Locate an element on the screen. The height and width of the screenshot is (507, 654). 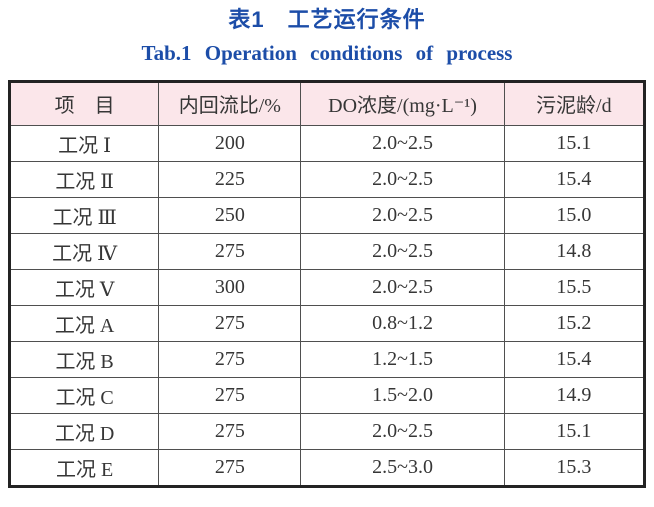
column-header-item: 项 目 is located at coordinates (84, 103).